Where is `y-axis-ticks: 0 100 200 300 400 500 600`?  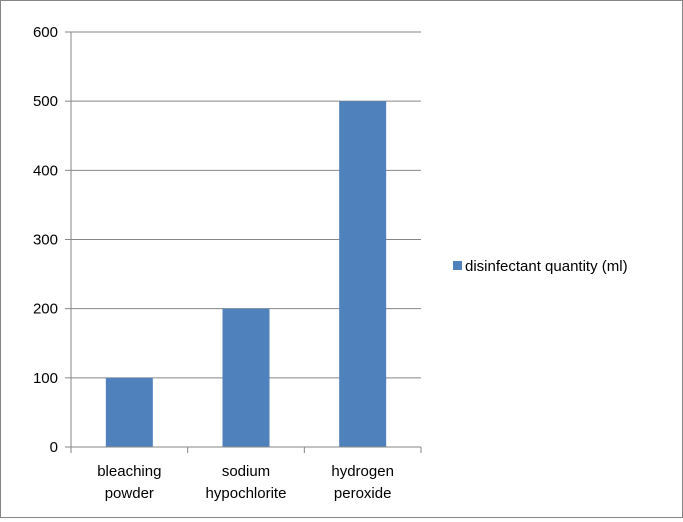 y-axis-ticks: 0 100 200 300 400 500 600 is located at coordinates (52, 240).